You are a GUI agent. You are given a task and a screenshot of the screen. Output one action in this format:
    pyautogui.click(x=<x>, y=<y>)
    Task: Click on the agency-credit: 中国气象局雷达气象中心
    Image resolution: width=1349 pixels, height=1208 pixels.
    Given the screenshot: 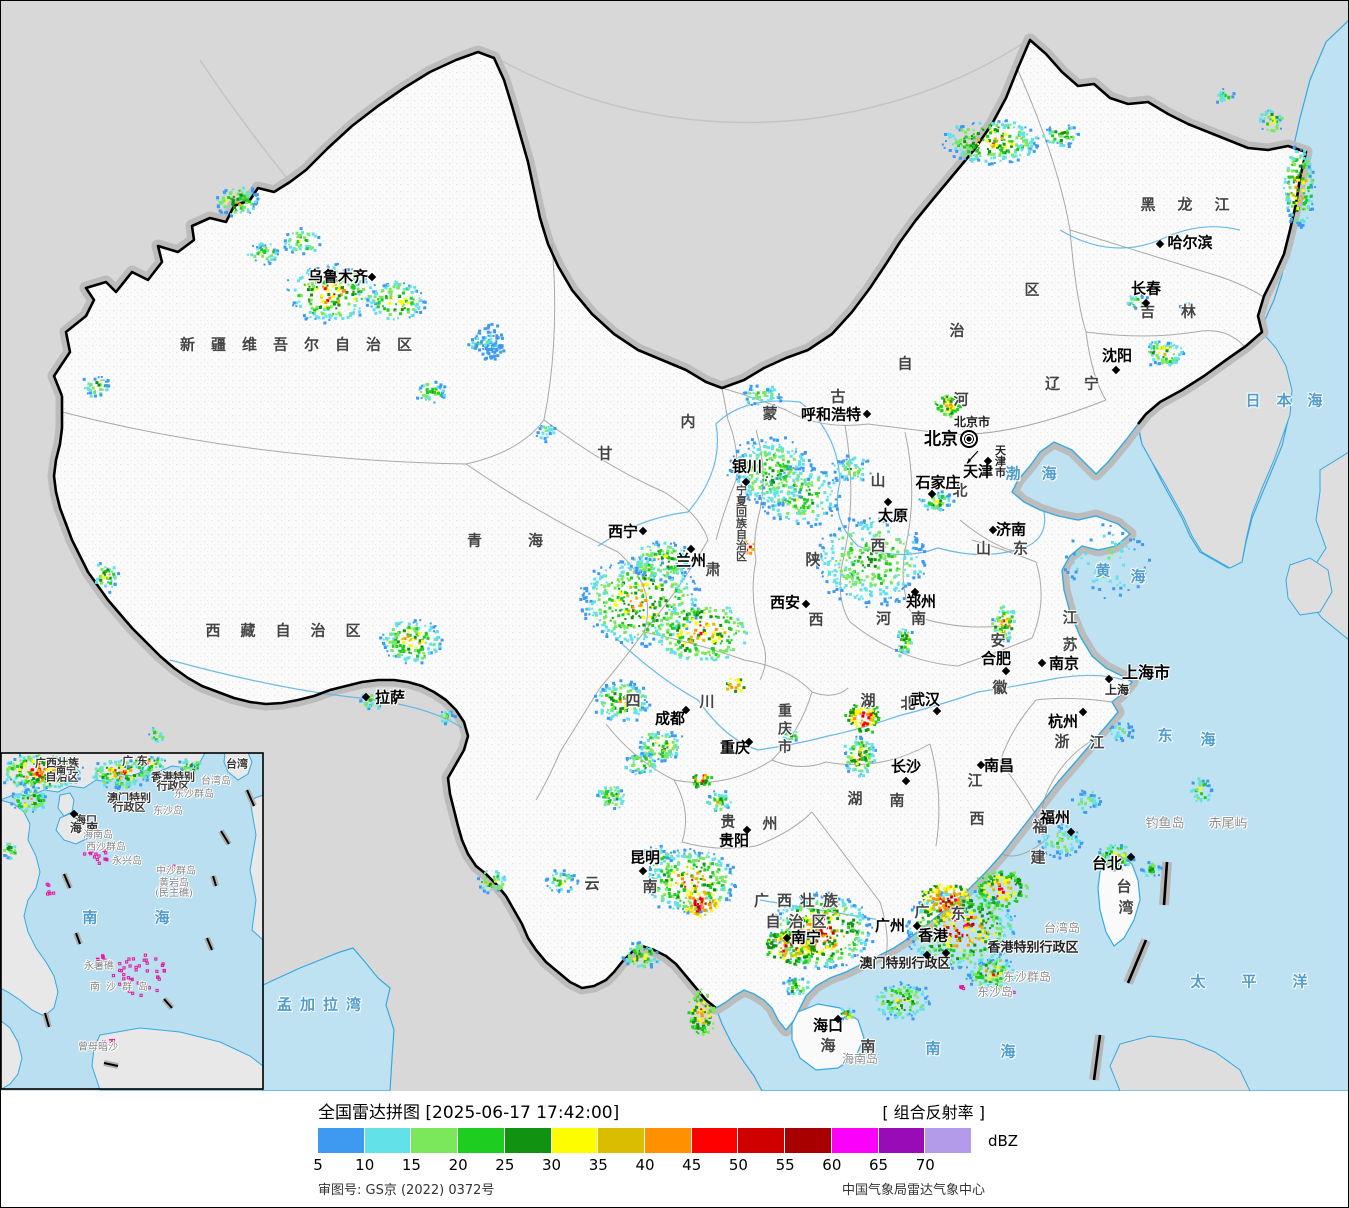 What is the action you would take?
    pyautogui.click(x=913, y=1190)
    